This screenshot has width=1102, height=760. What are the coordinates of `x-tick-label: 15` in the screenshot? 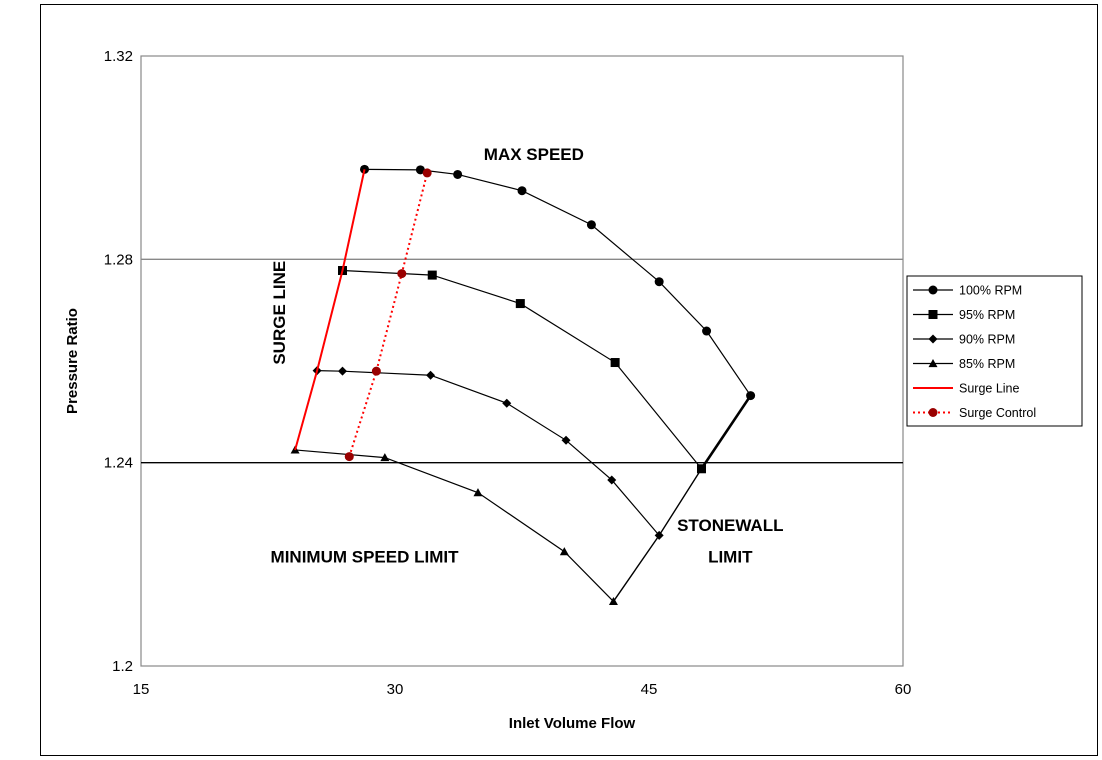 It's located at (141, 689).